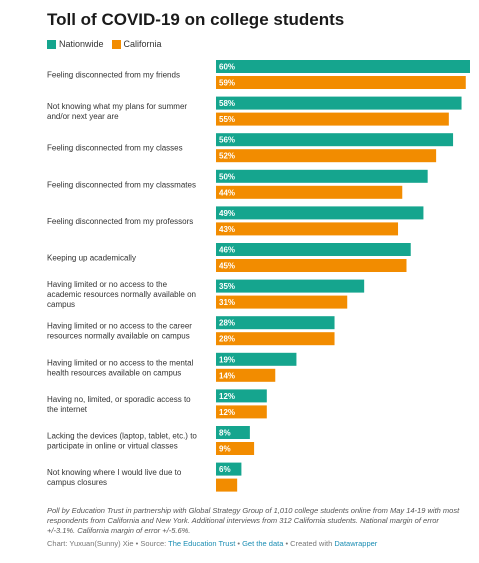 This screenshot has width=479, height=563. I want to click on datawrapper-link: Datawrapper, so click(356, 543).